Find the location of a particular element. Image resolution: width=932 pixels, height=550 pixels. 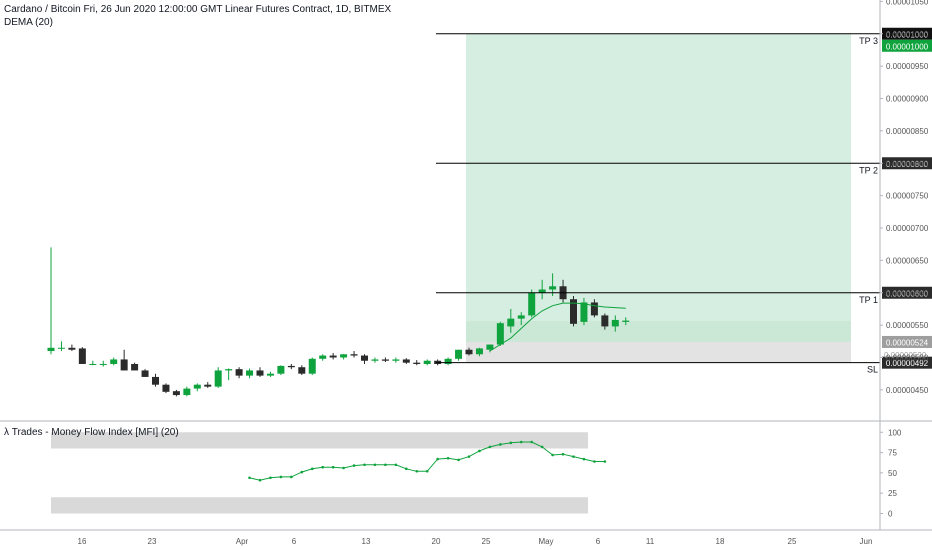

time-tick-label: 25 is located at coordinates (792, 541).